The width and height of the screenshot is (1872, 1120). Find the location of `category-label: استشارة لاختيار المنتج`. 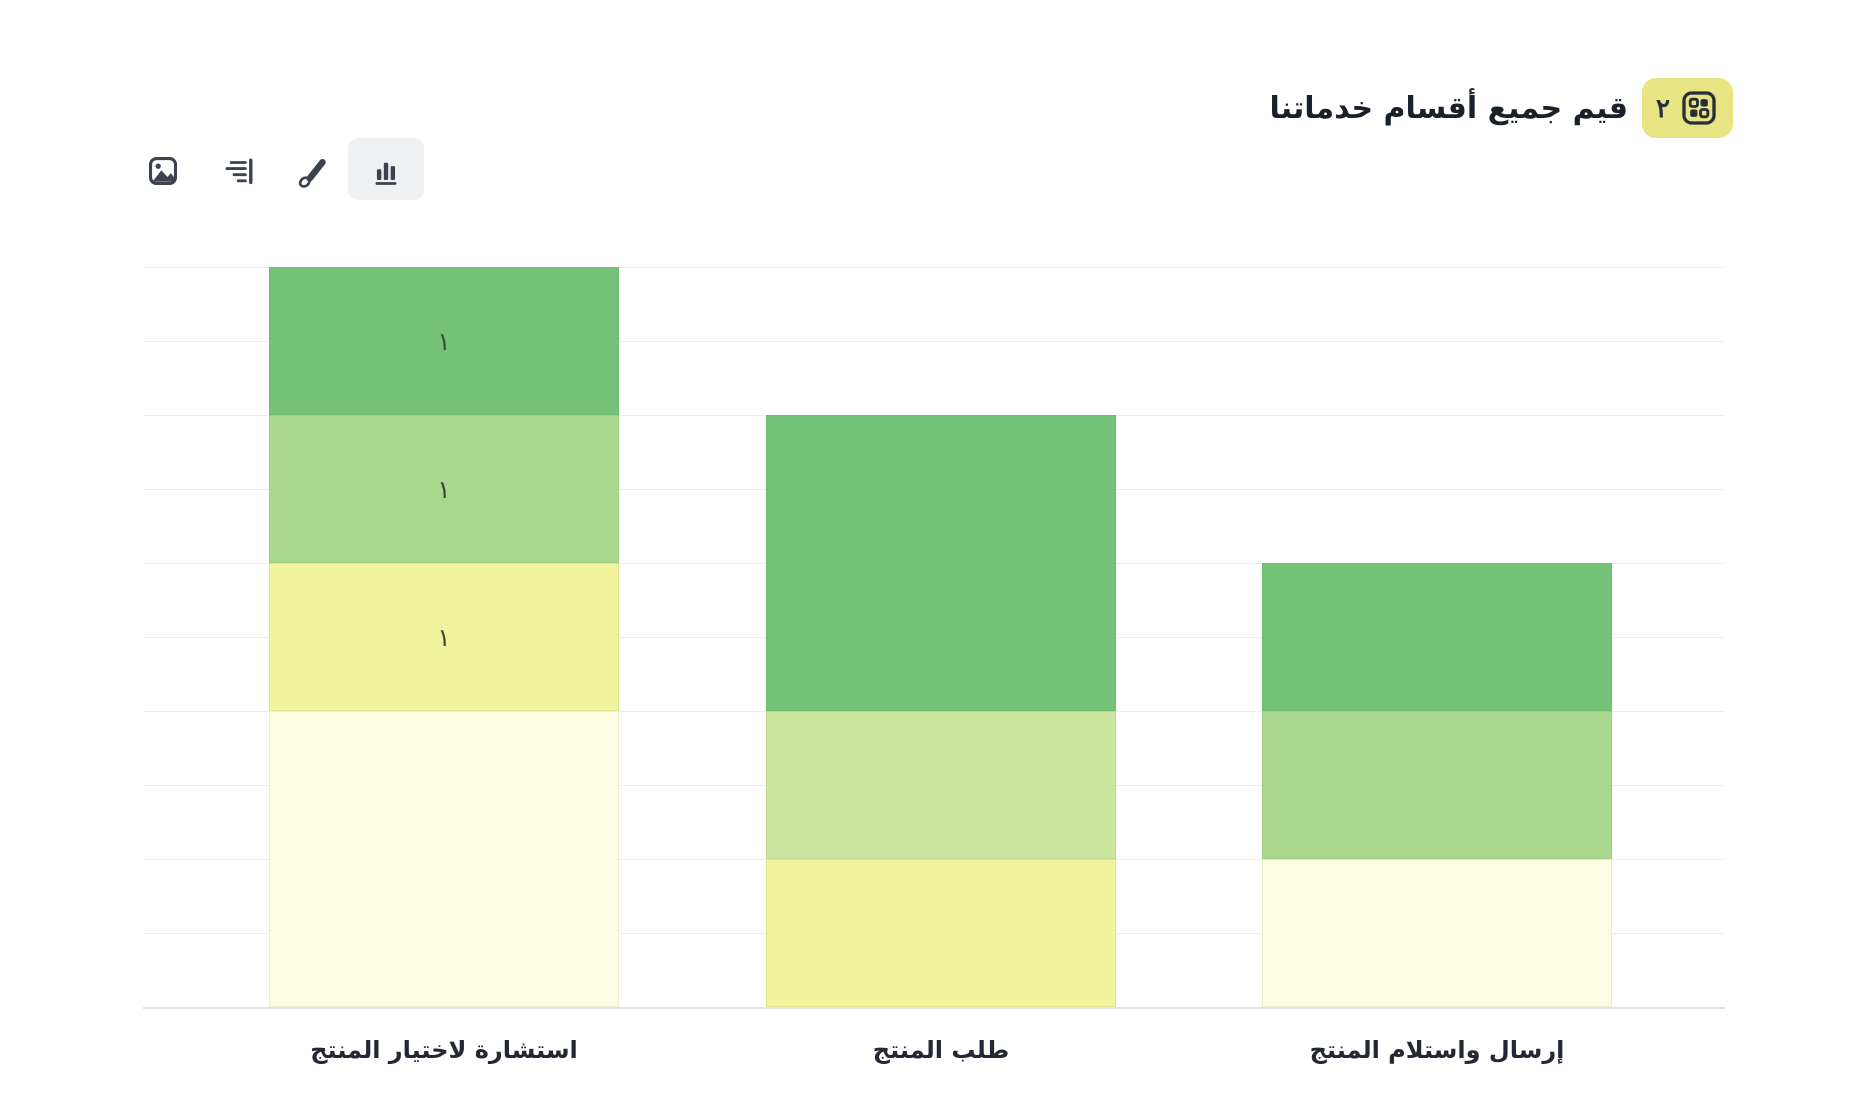

category-label: استشارة لاختيار المنتج is located at coordinates (444, 1050).